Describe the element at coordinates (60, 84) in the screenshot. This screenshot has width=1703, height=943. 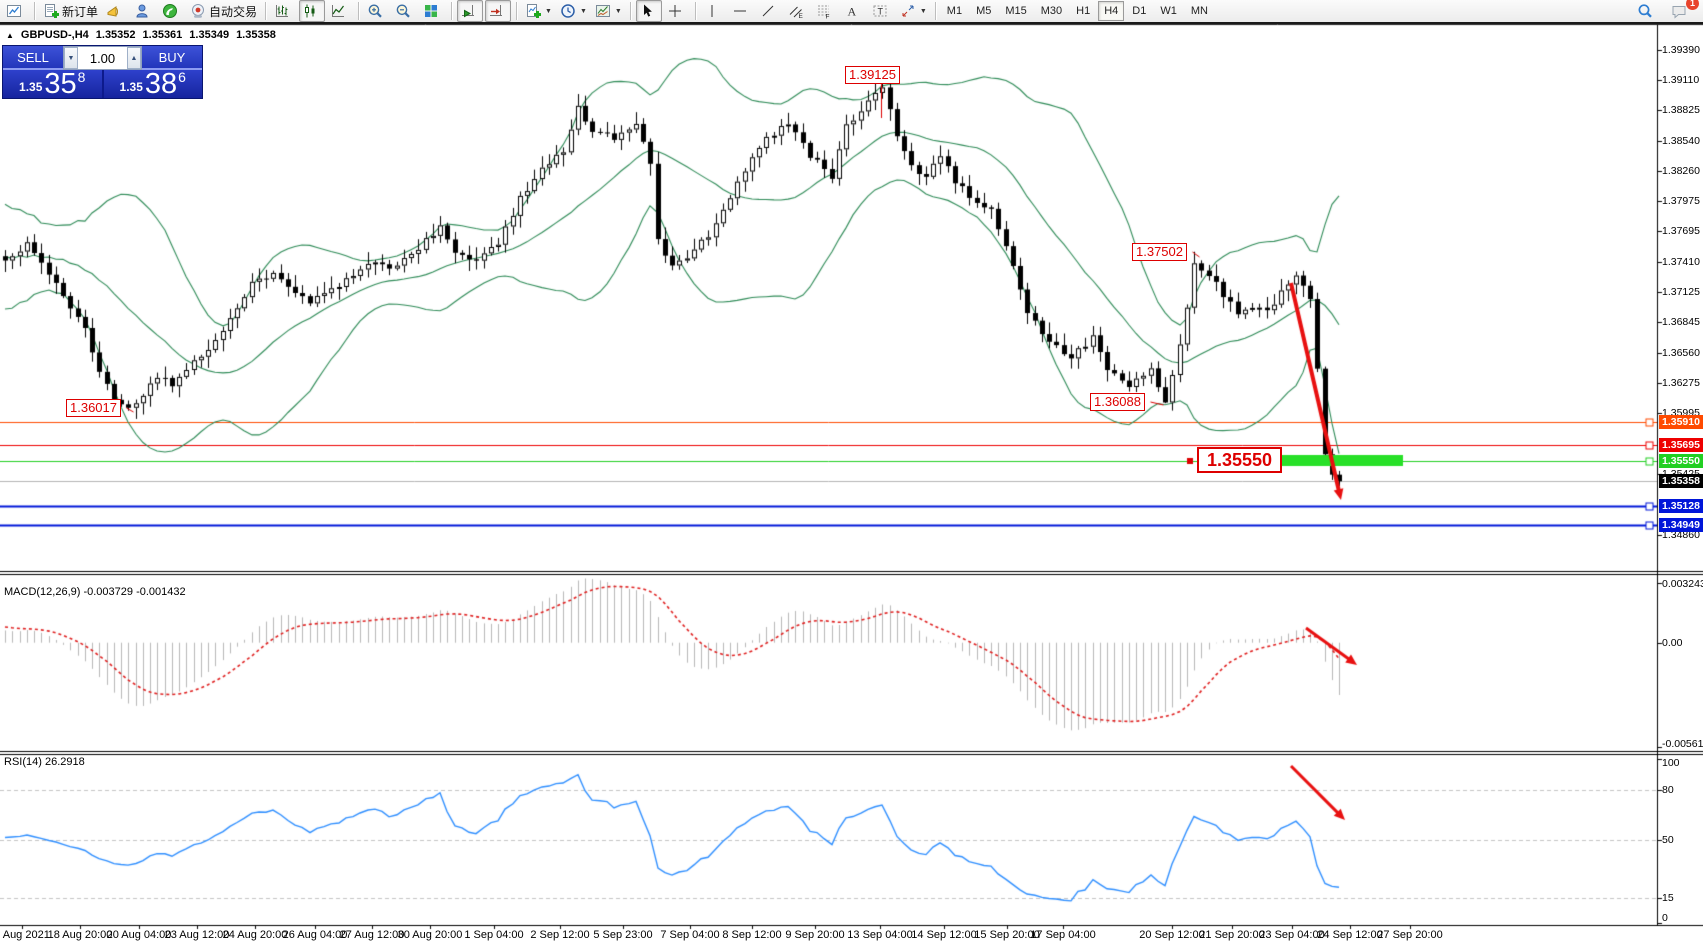
I see `sell-price-pips: 35` at that location.